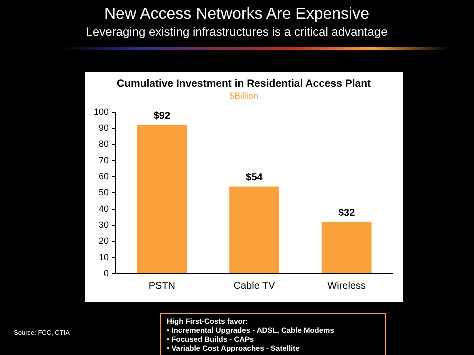 Image resolution: width=474 pixels, height=355 pixels. What do you see at coordinates (162, 286) in the screenshot?
I see `x-tick-label: PSTN` at bounding box center [162, 286].